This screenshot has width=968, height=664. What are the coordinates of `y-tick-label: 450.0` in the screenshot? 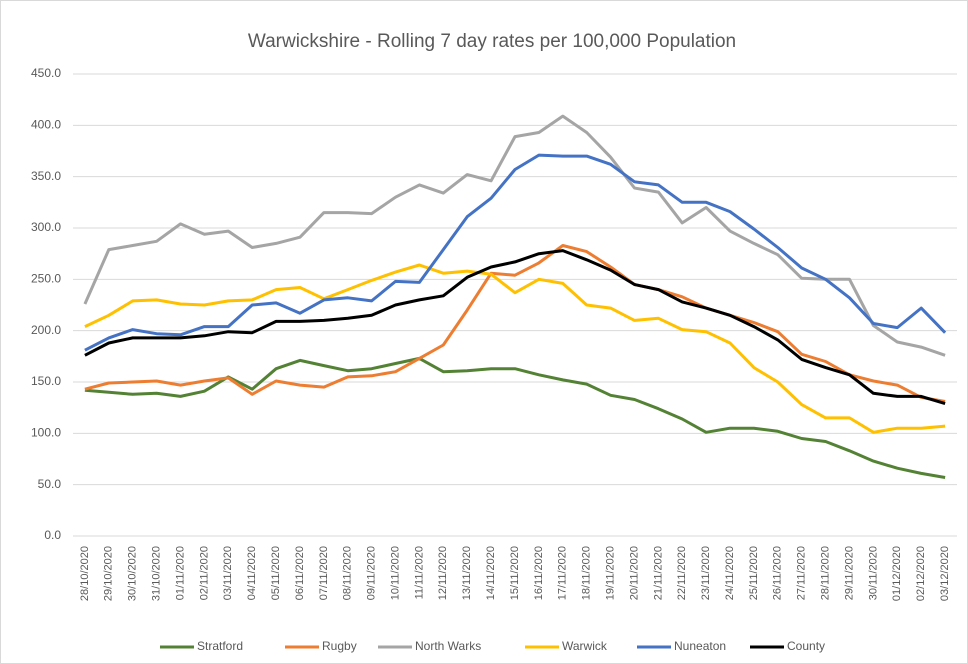 It's located at (46, 73).